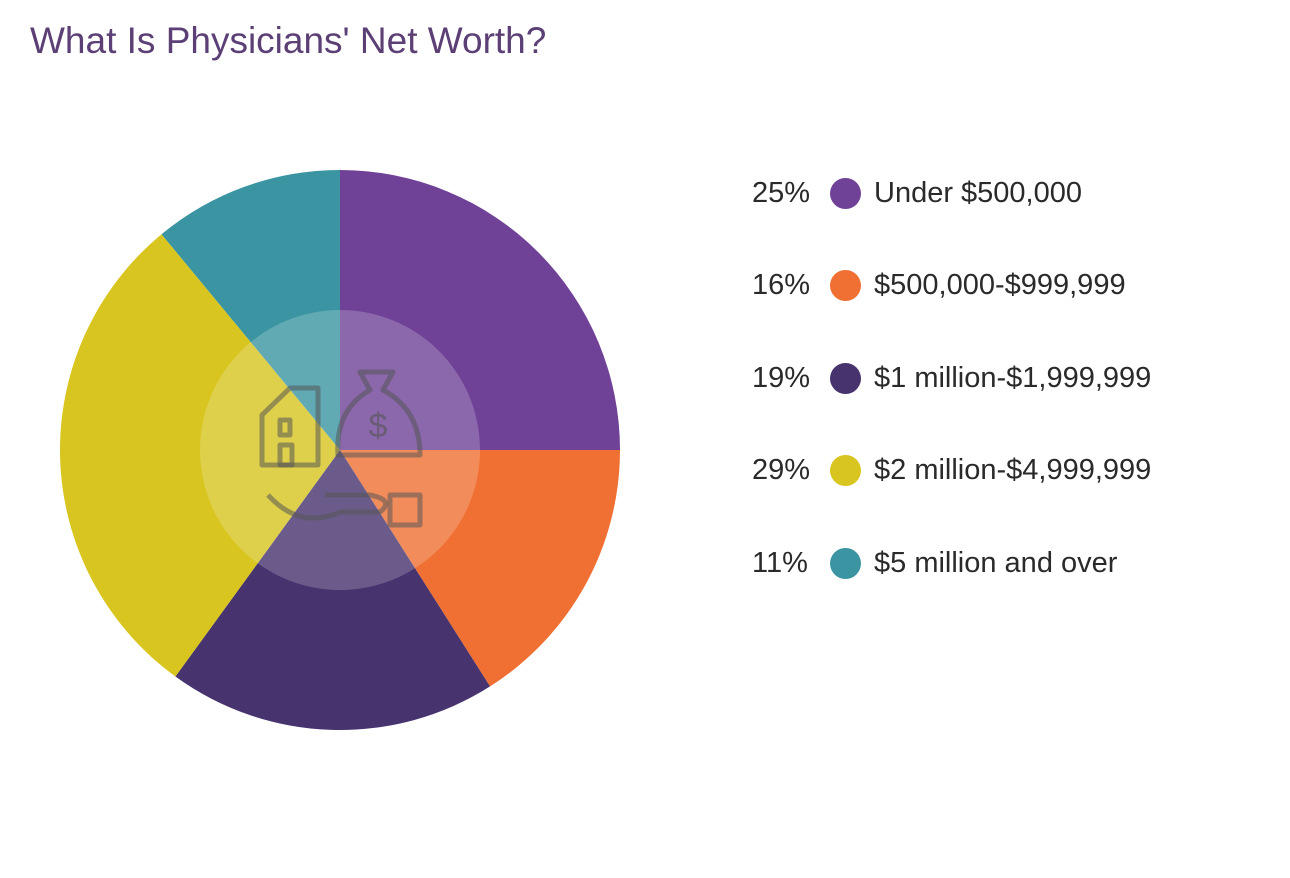  I want to click on legend-label: $5 million and over, so click(996, 562).